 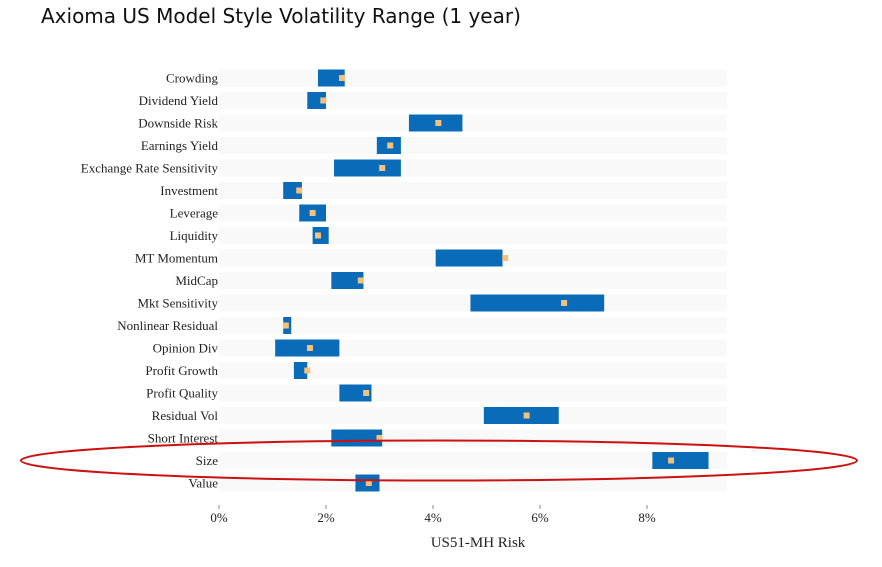 What do you see at coordinates (323, 100) in the screenshot?
I see `marker-dividend-yield` at bounding box center [323, 100].